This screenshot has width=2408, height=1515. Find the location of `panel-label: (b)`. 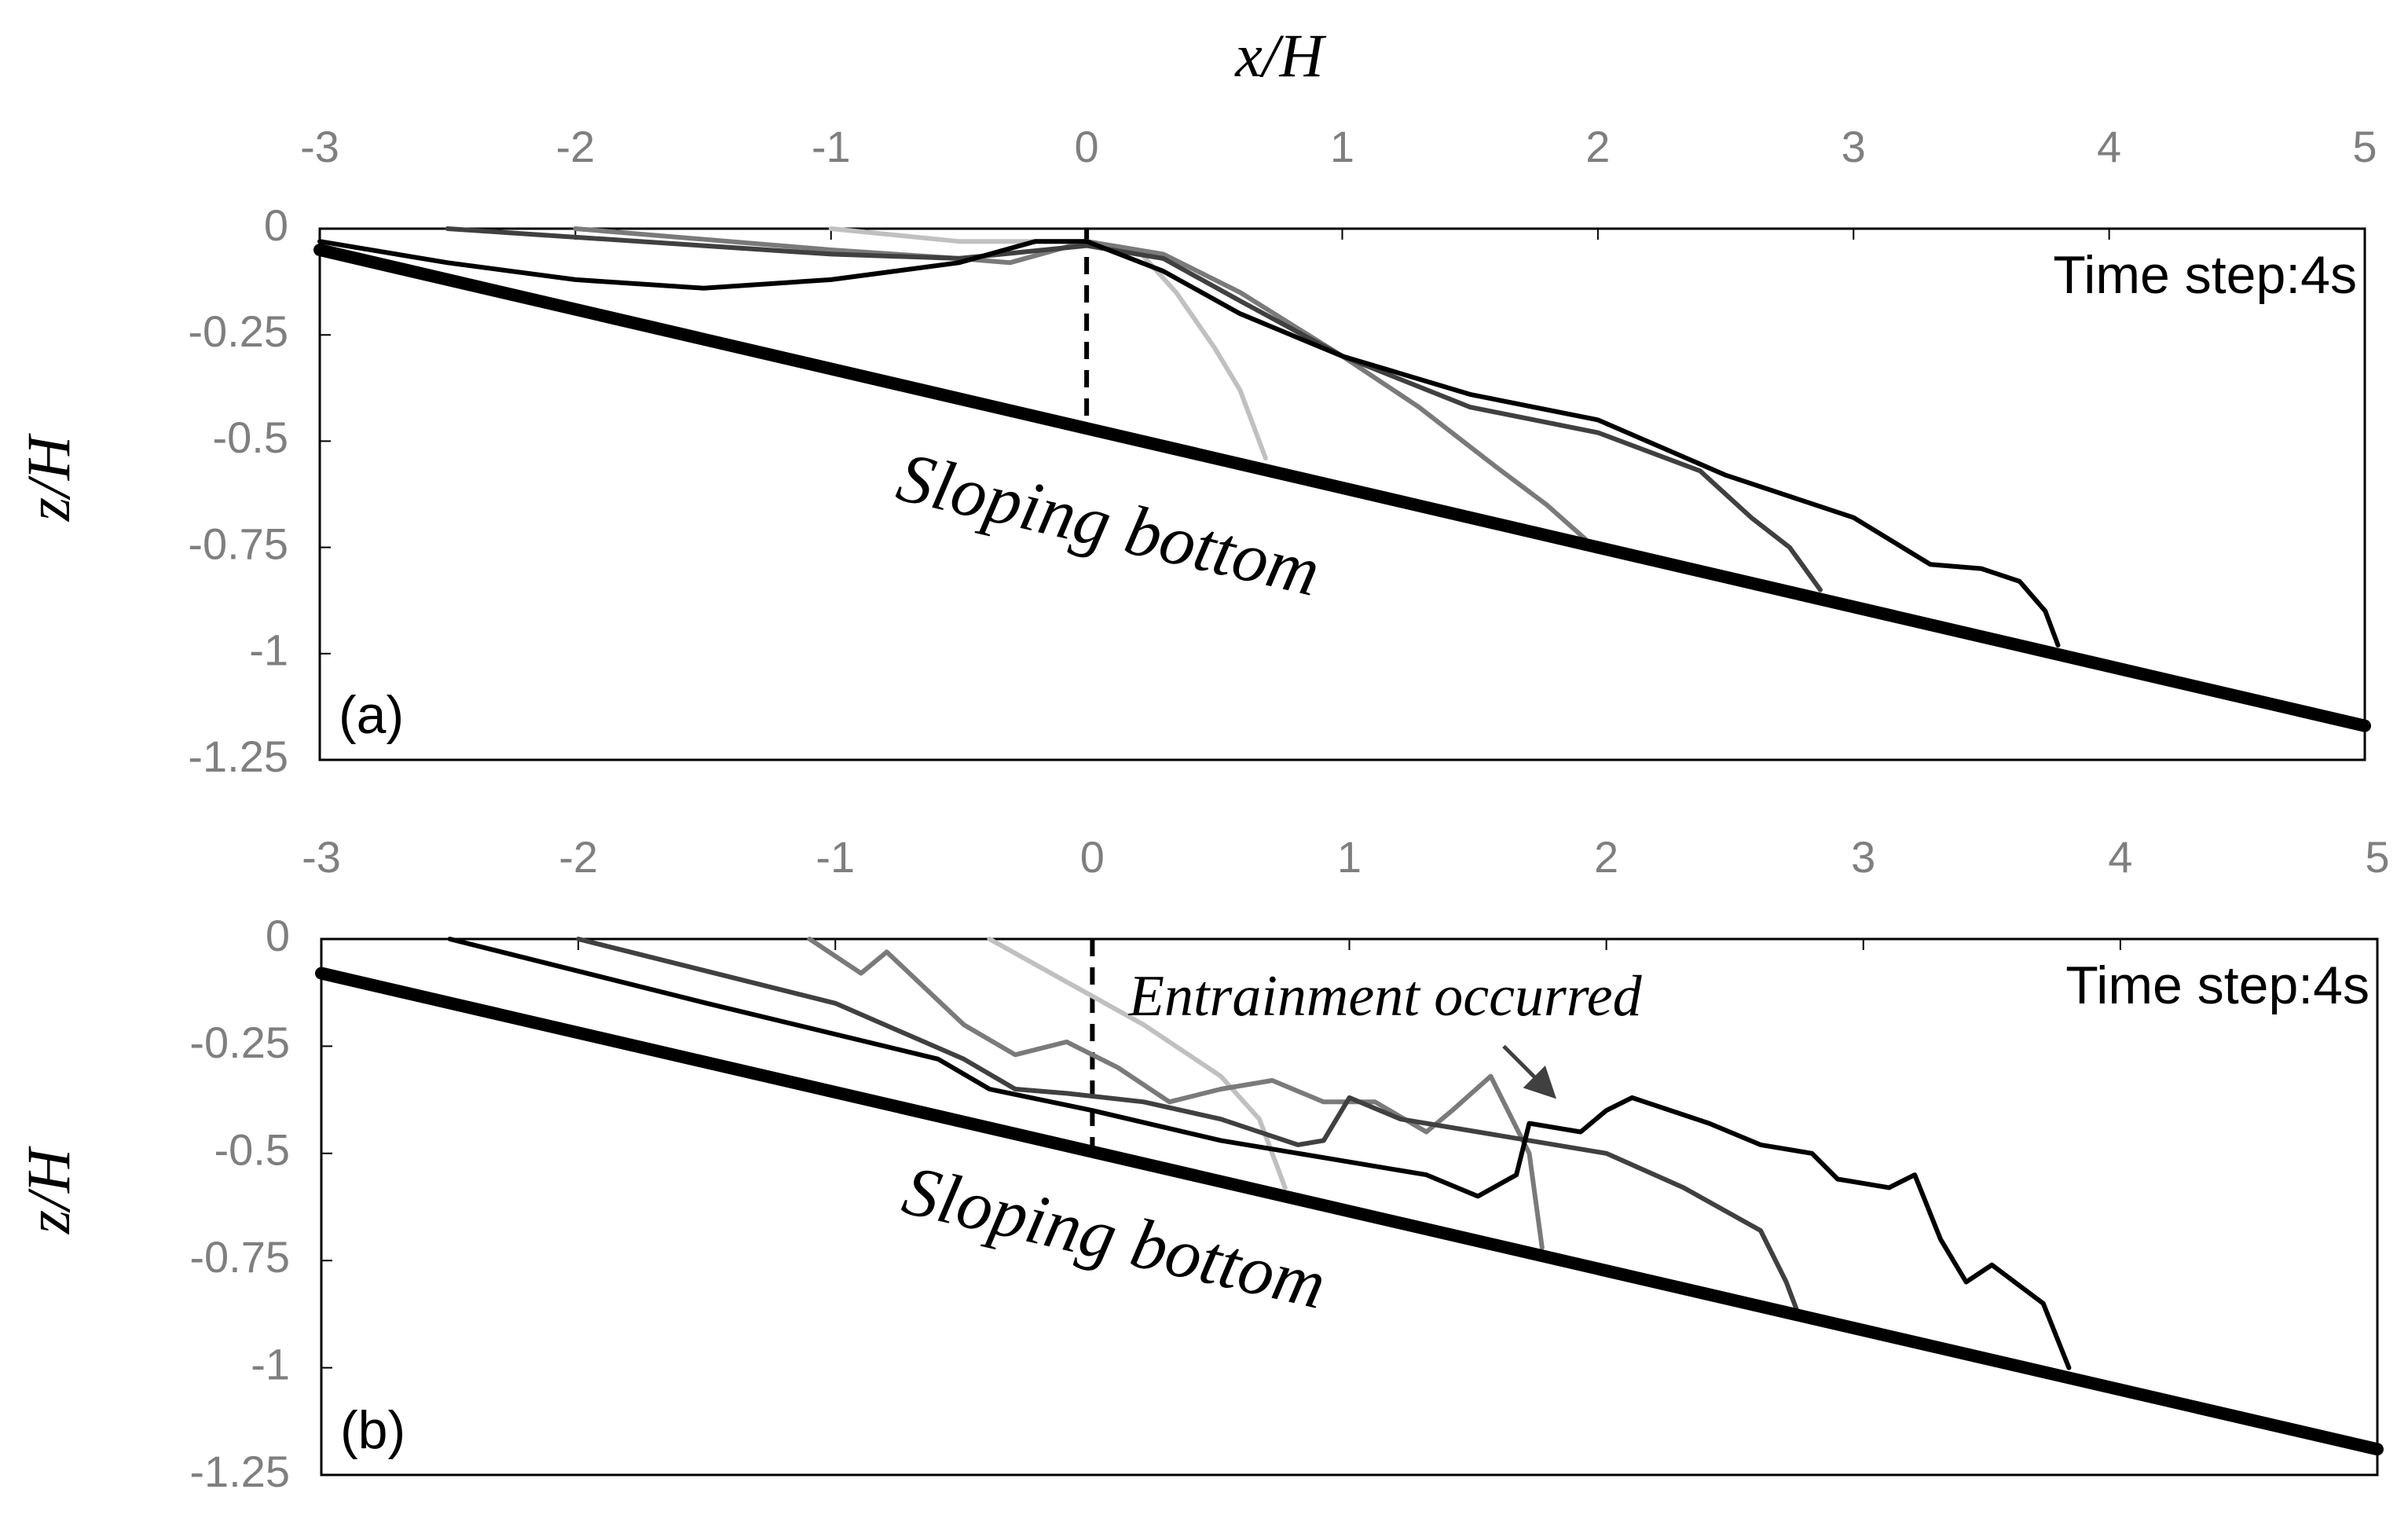

panel-label: (b) is located at coordinates (372, 1430).